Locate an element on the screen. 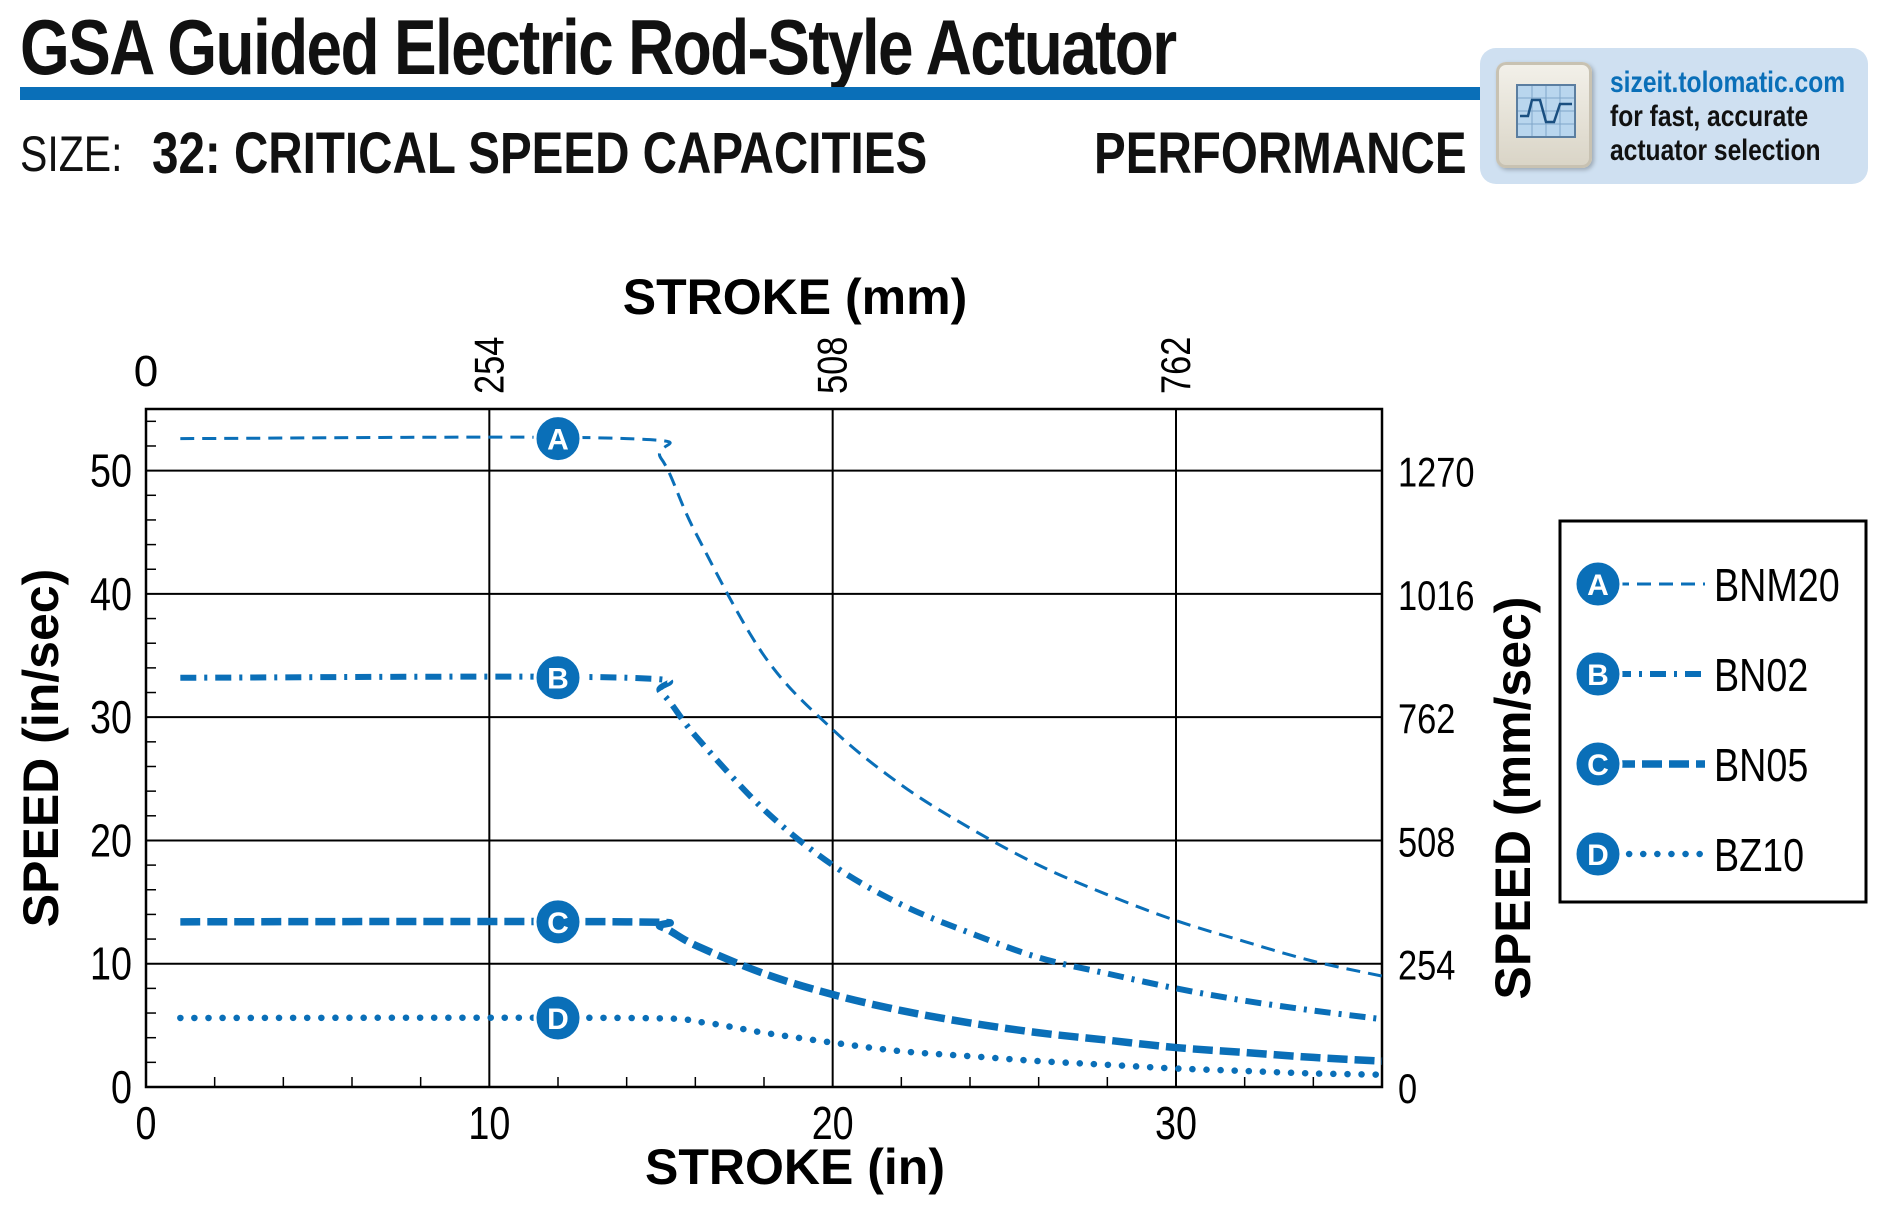  y-tick-label: 20 is located at coordinates (111, 840).